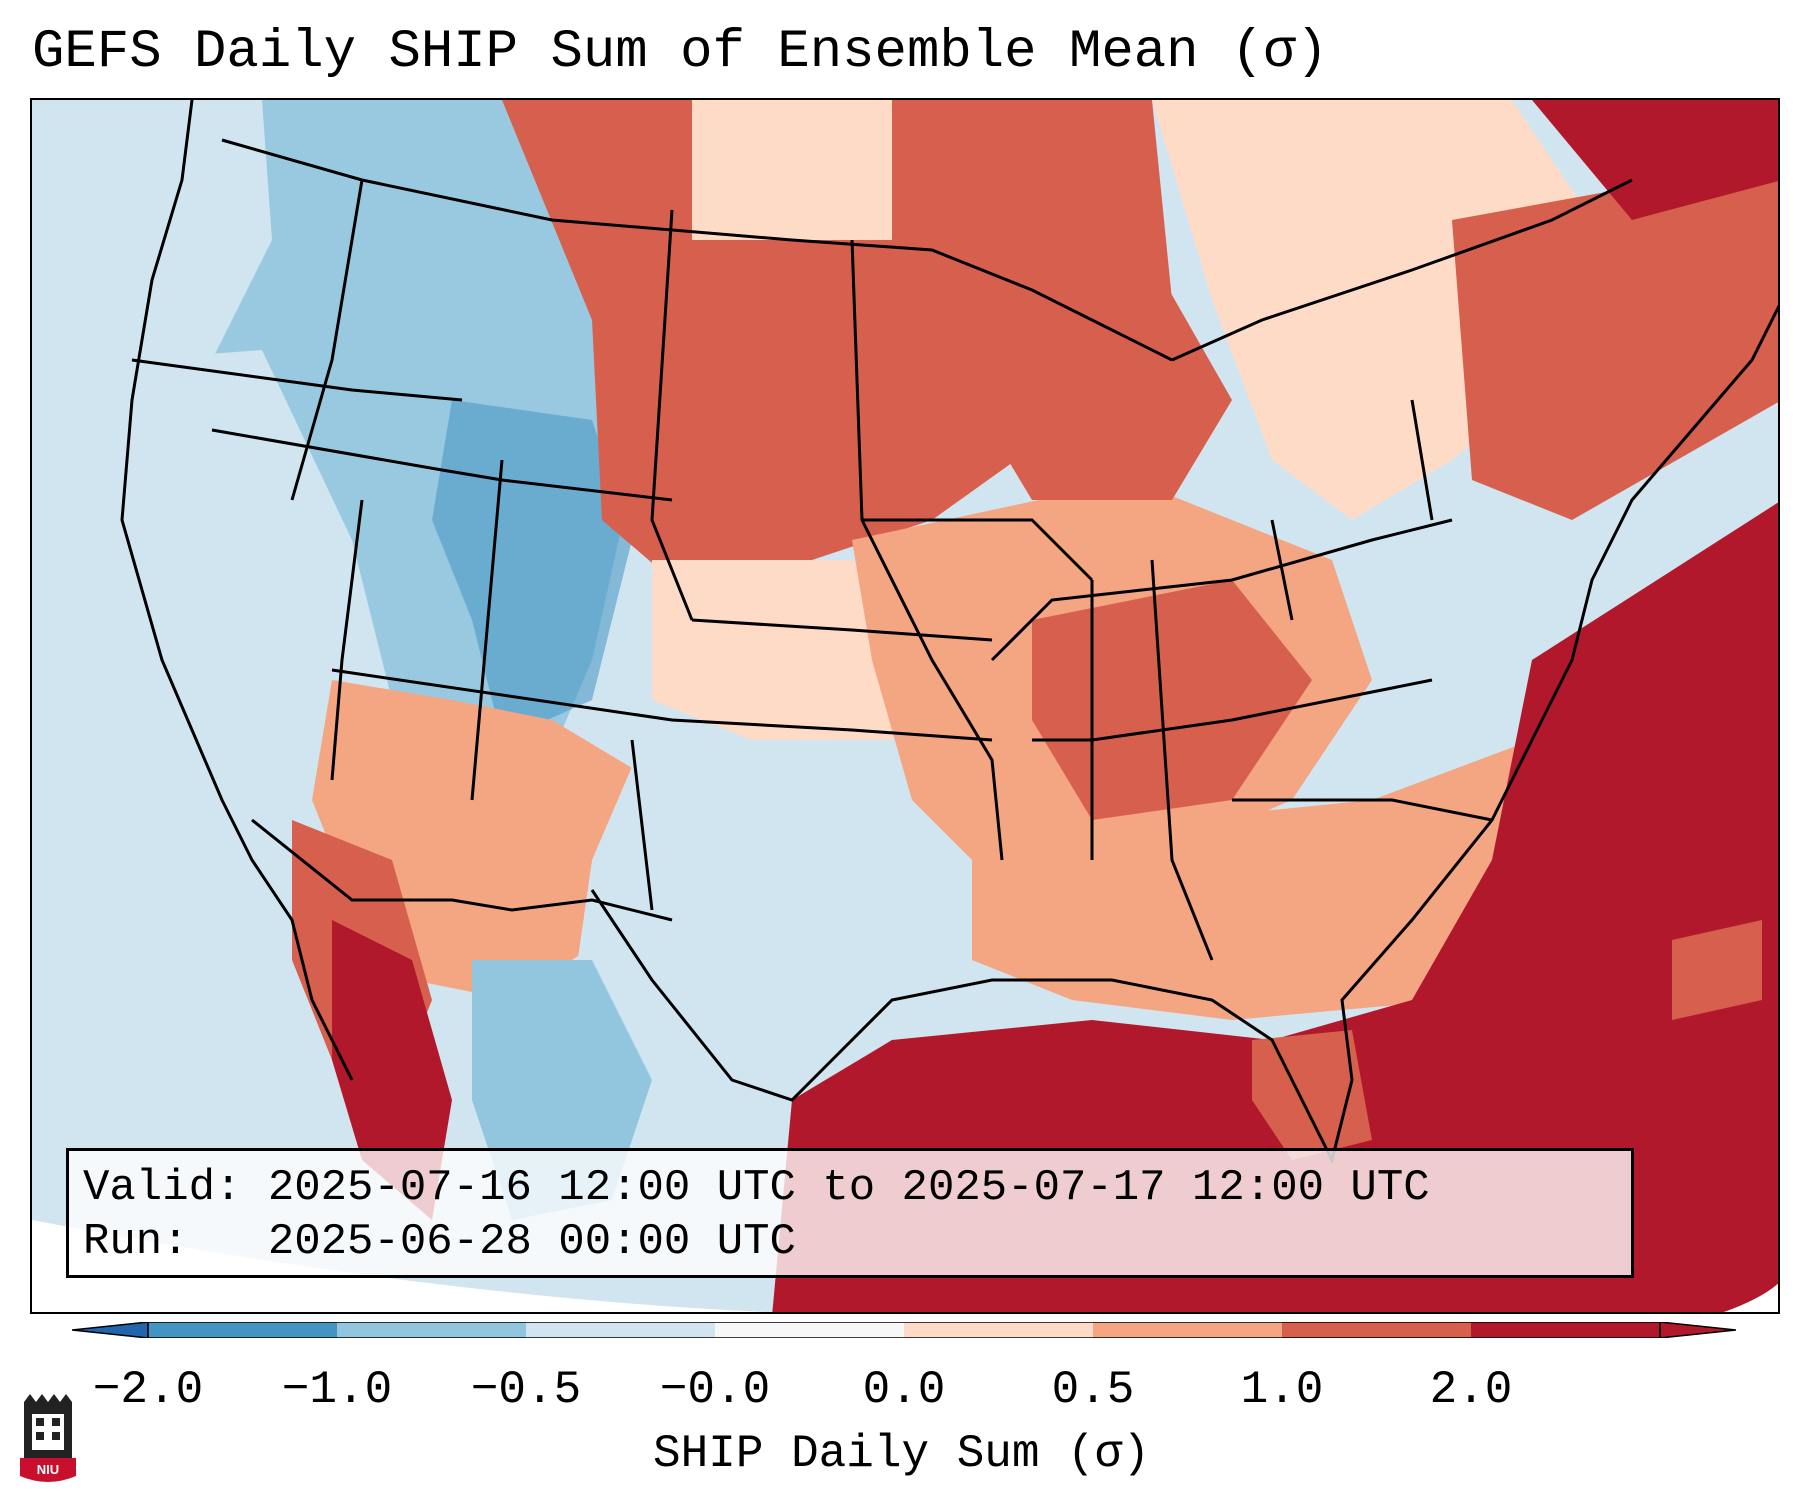 This screenshot has width=1803, height=1506. I want to click on ohio-valley-red, so click(1172, 700).